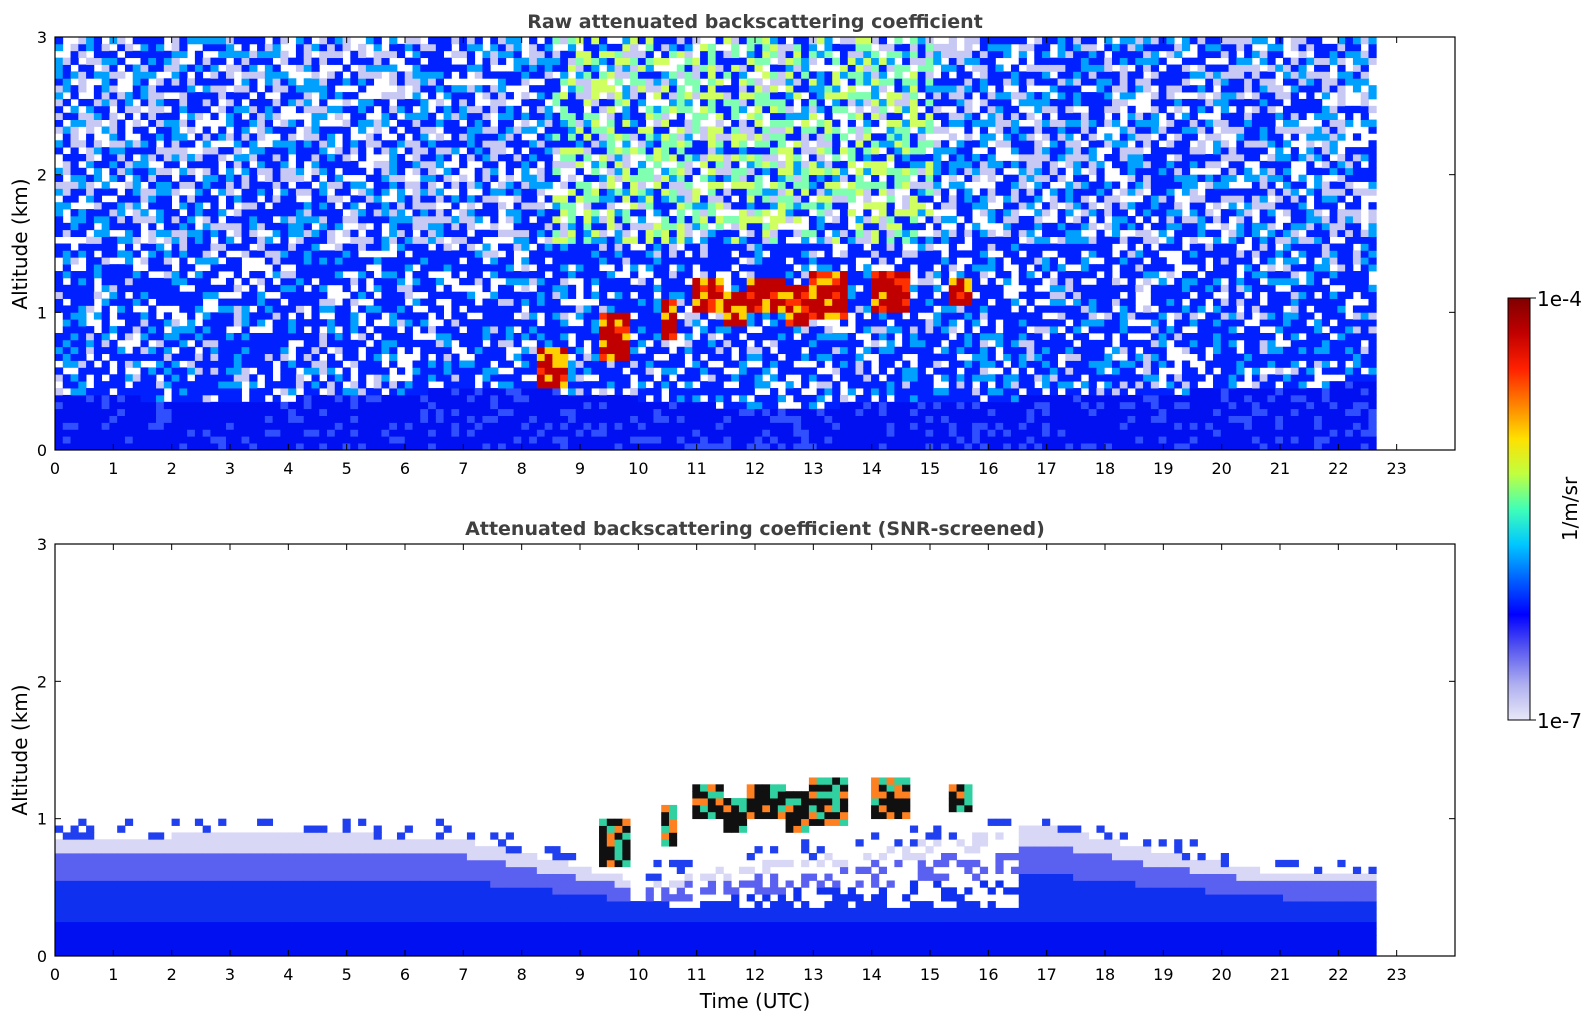 The height and width of the screenshot is (1020, 1595). I want to click on x-tick: 8, so click(522, 257).